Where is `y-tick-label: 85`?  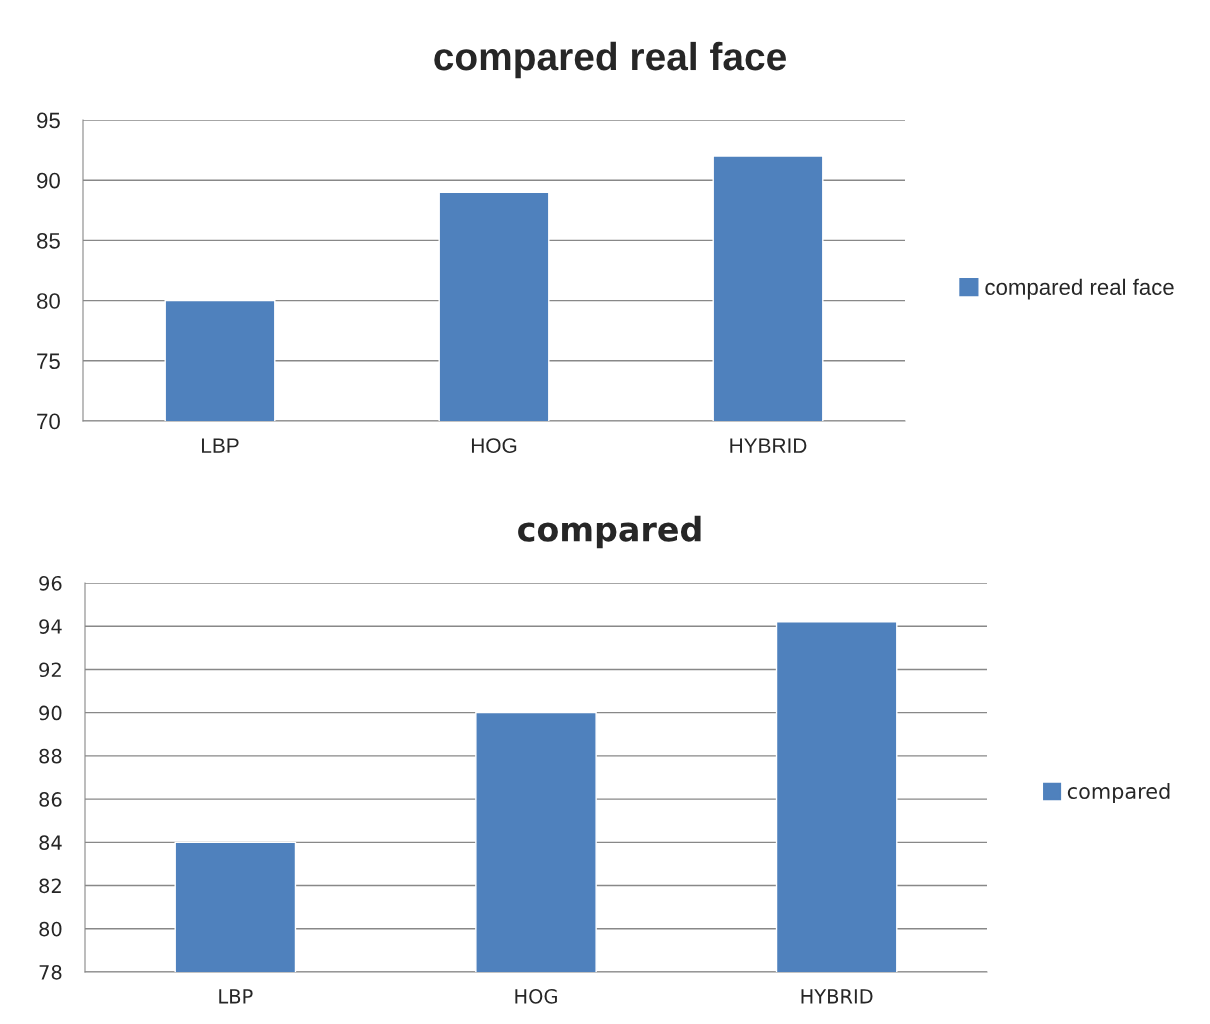 y-tick-label: 85 is located at coordinates (48, 240).